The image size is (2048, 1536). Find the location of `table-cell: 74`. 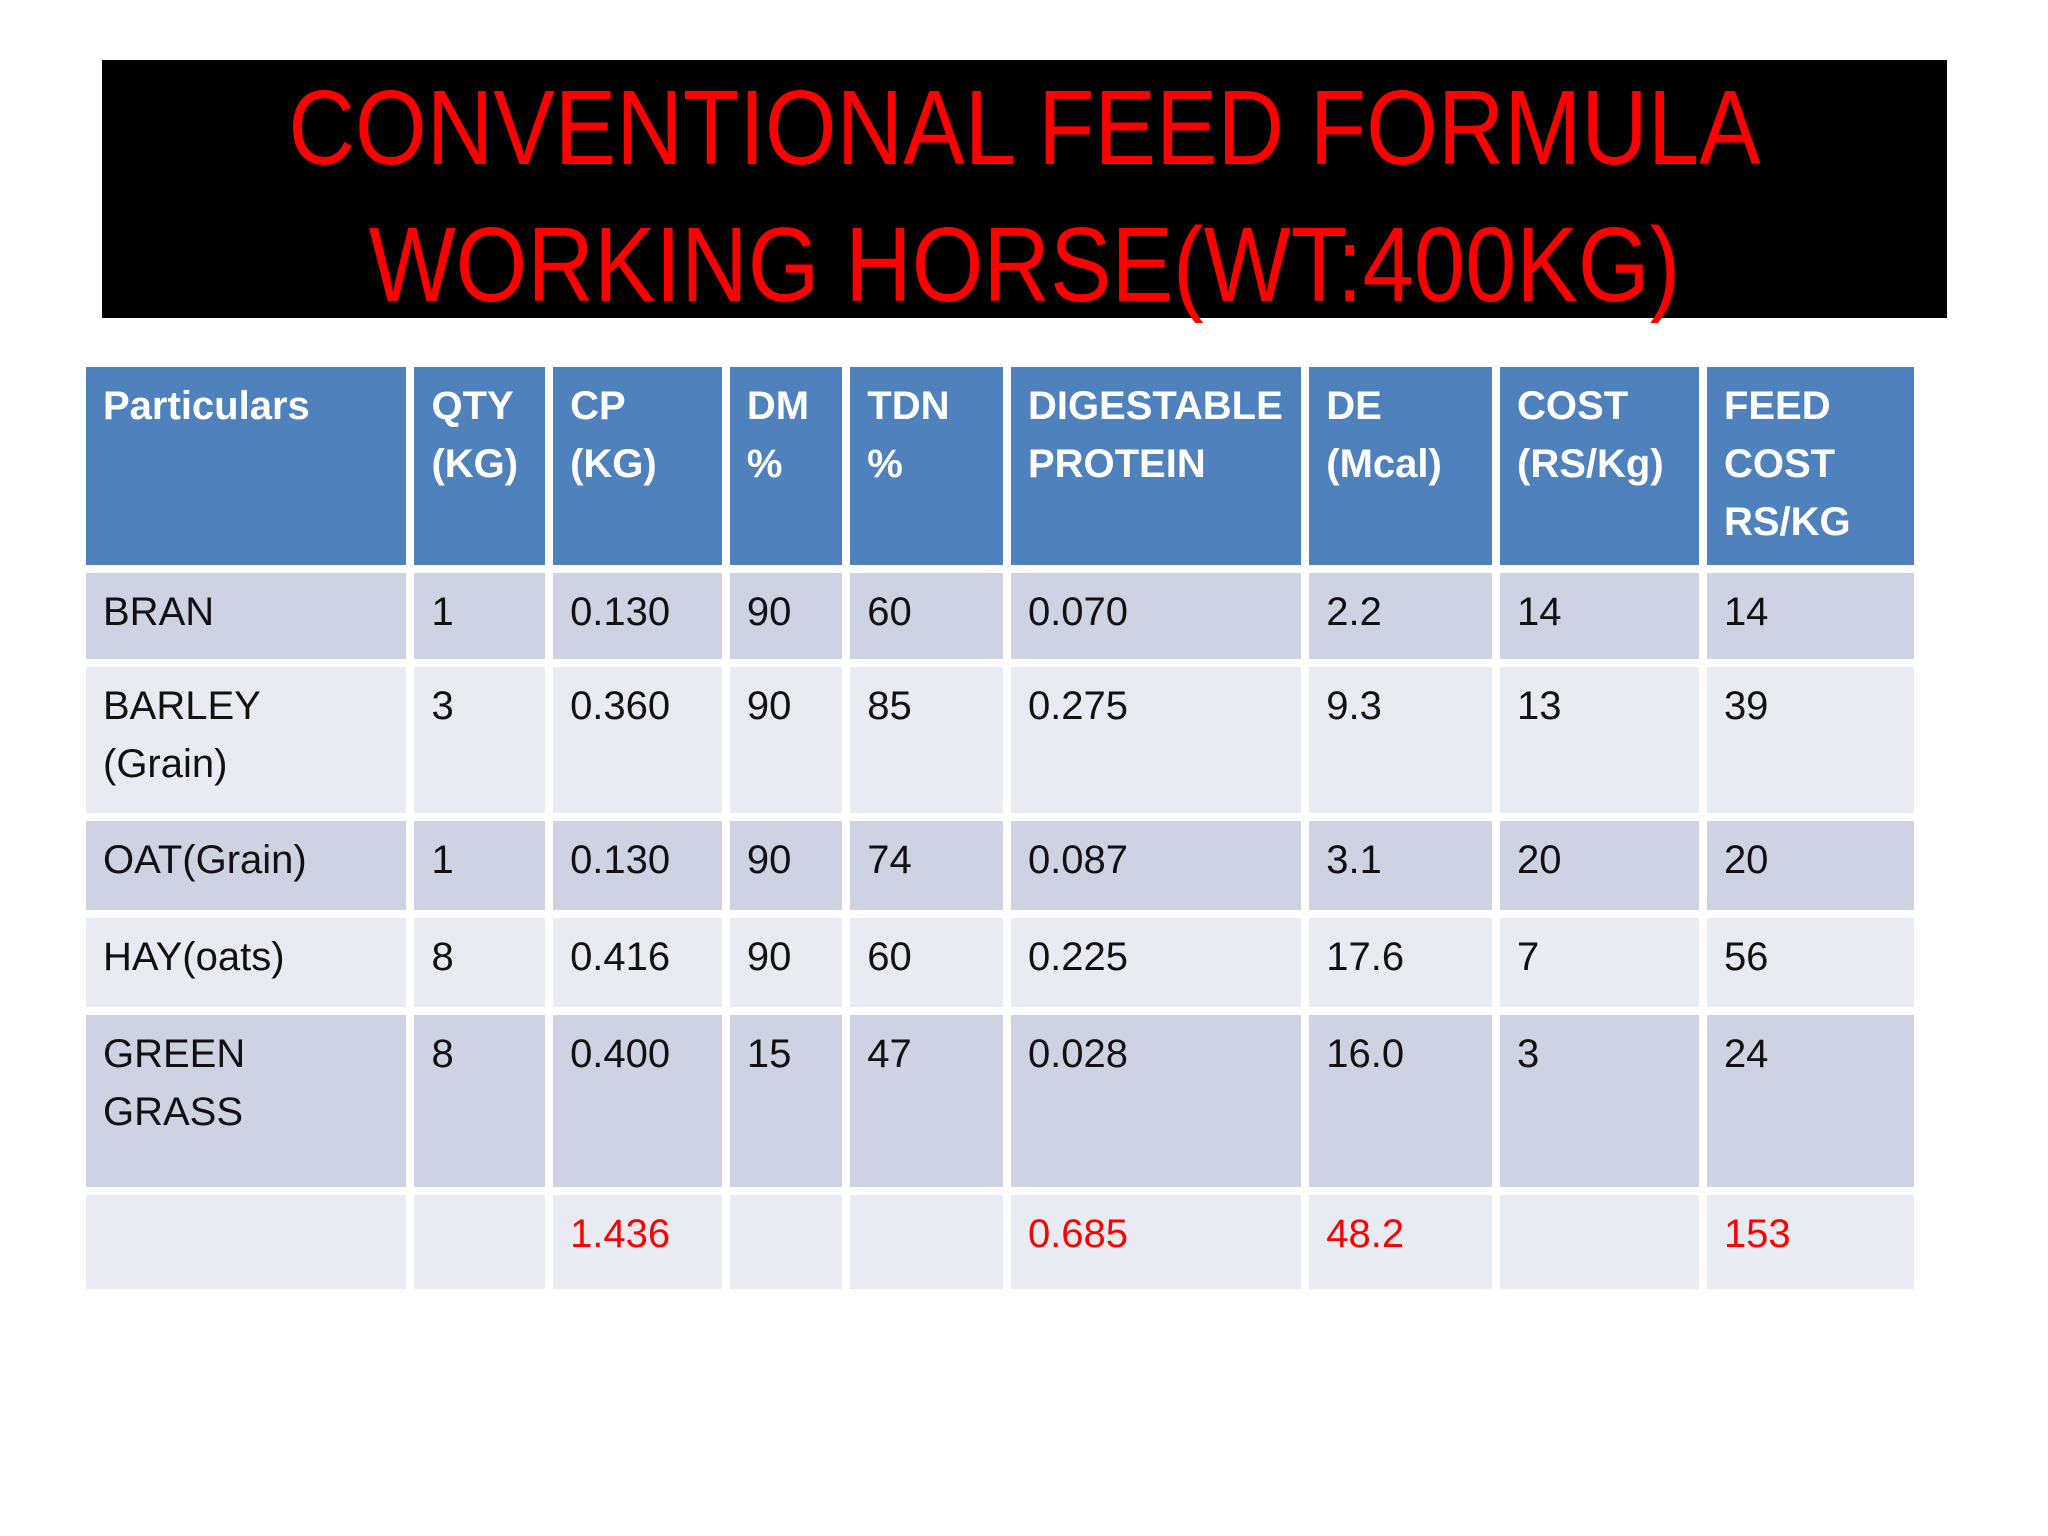

table-cell: 74 is located at coordinates (926, 865).